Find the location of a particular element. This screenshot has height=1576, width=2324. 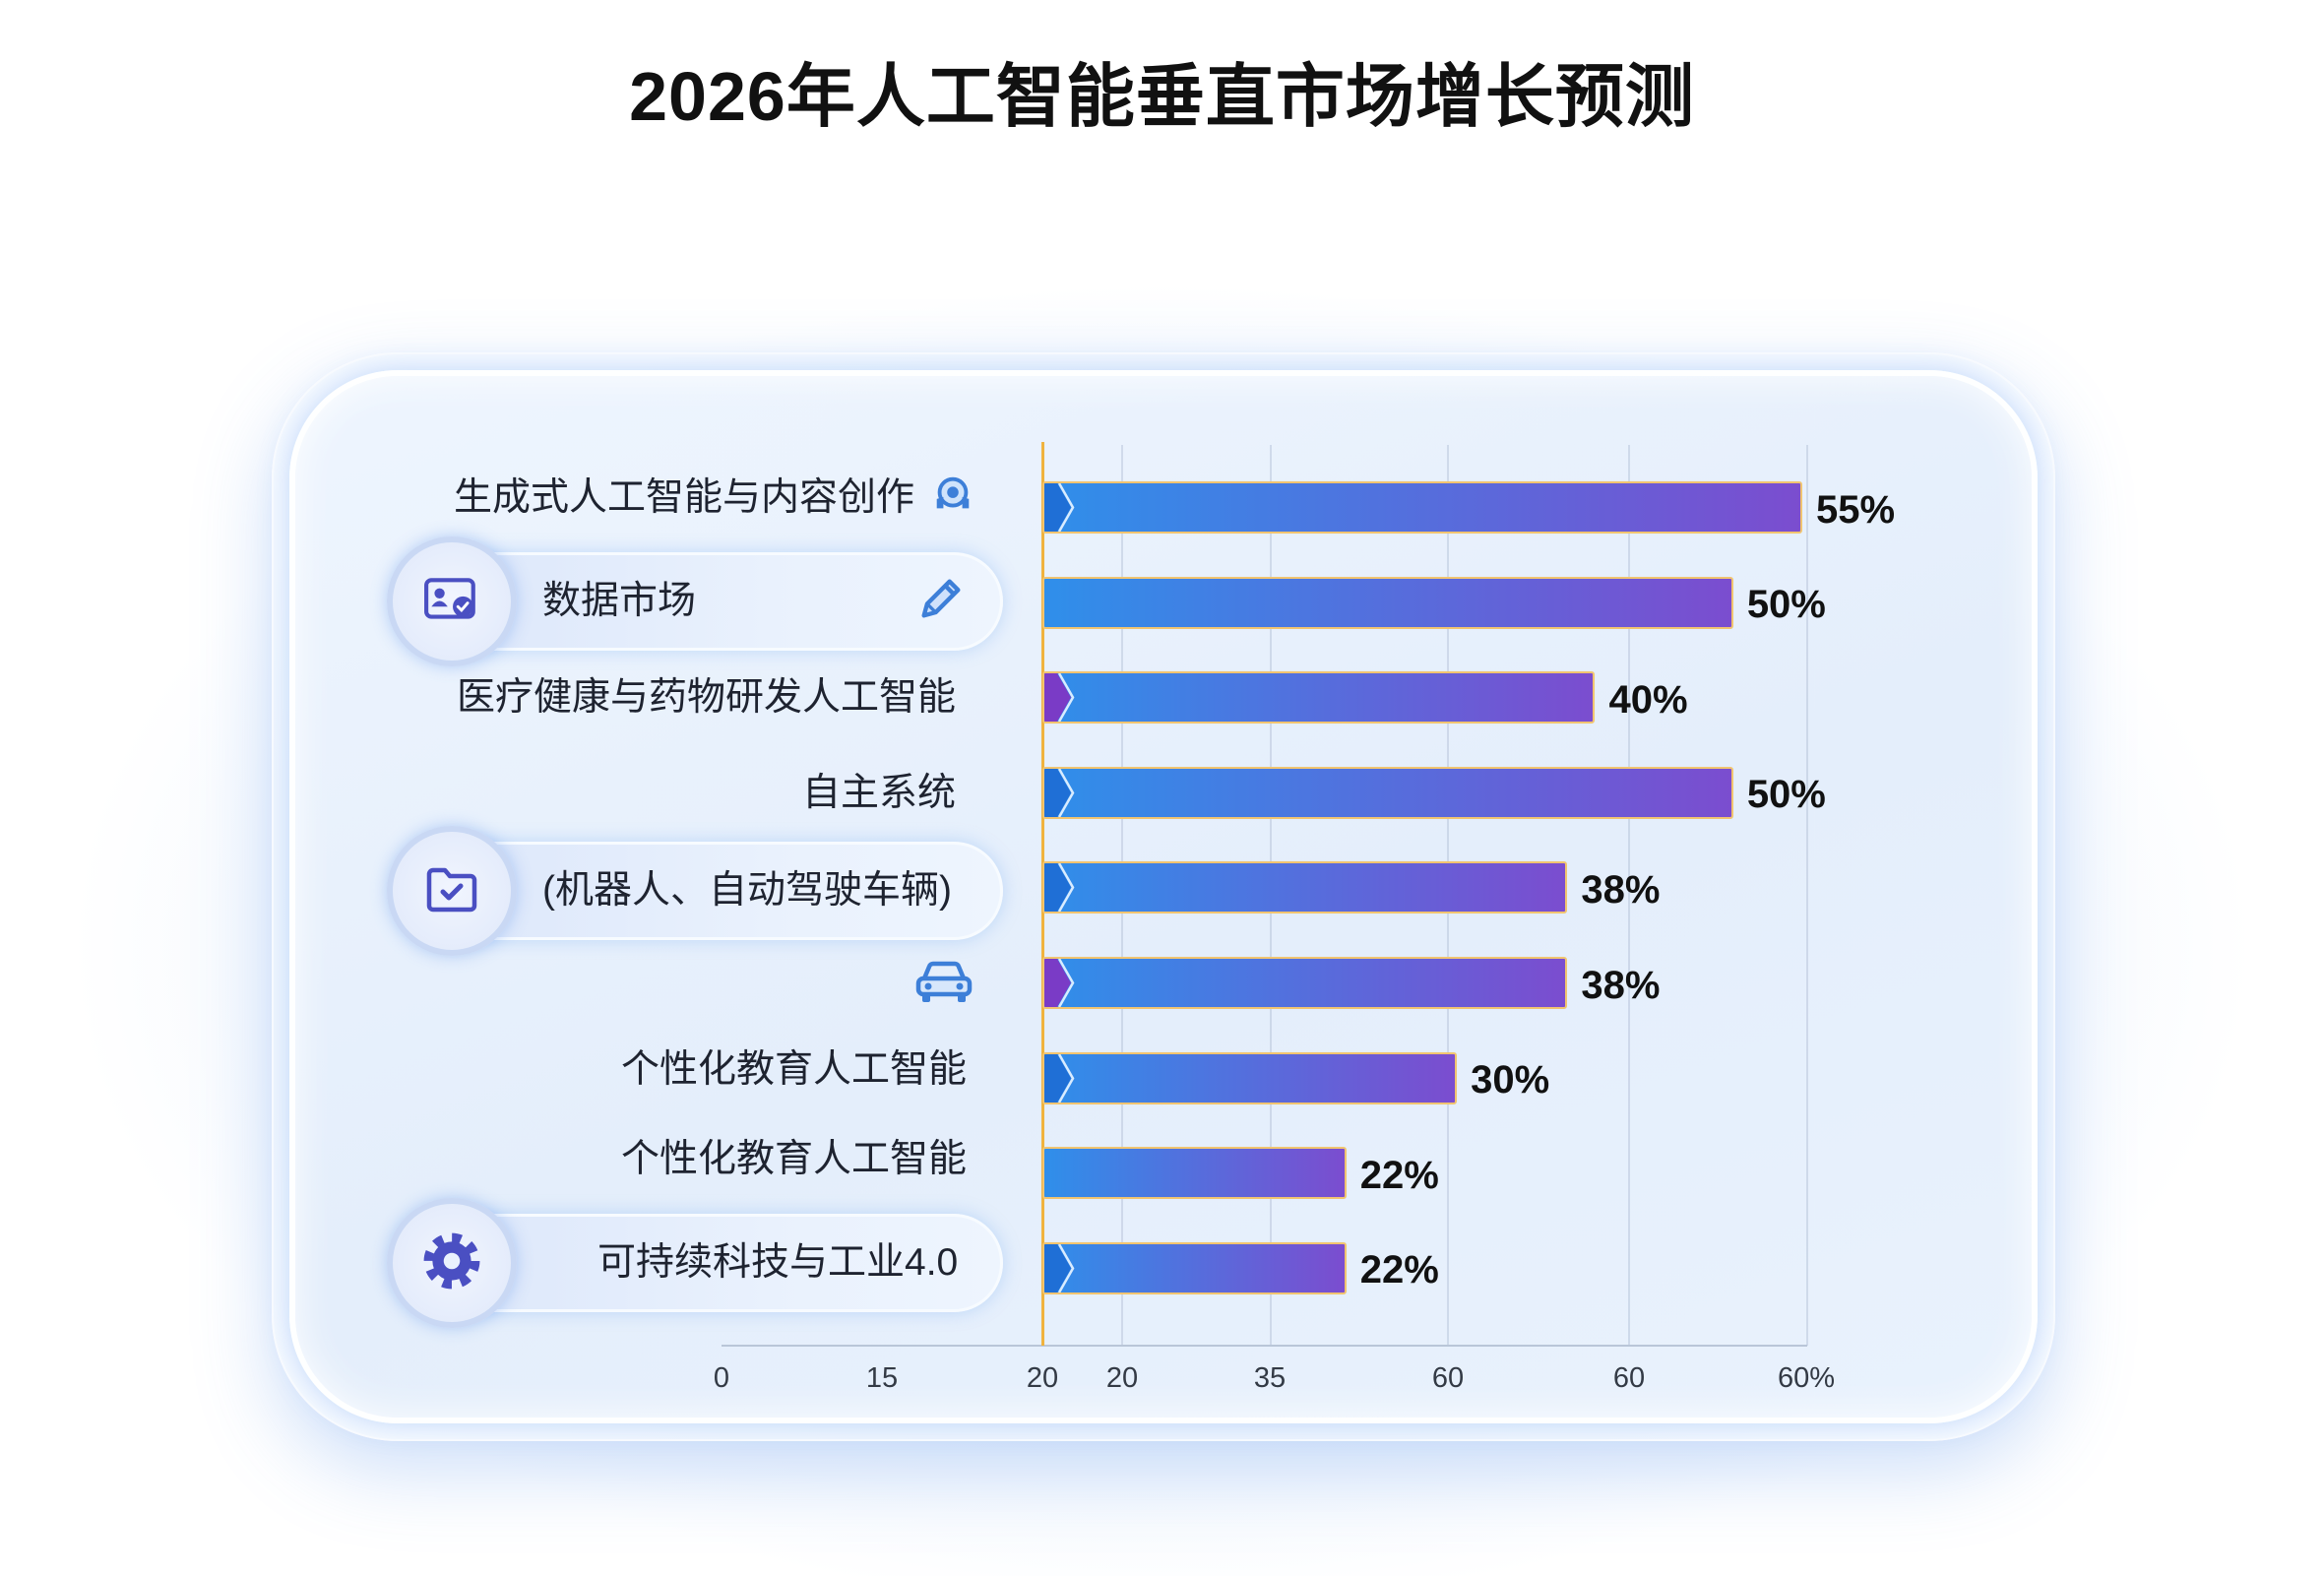

category-label-autonomous-systems: 自主系统 is located at coordinates (878, 793).